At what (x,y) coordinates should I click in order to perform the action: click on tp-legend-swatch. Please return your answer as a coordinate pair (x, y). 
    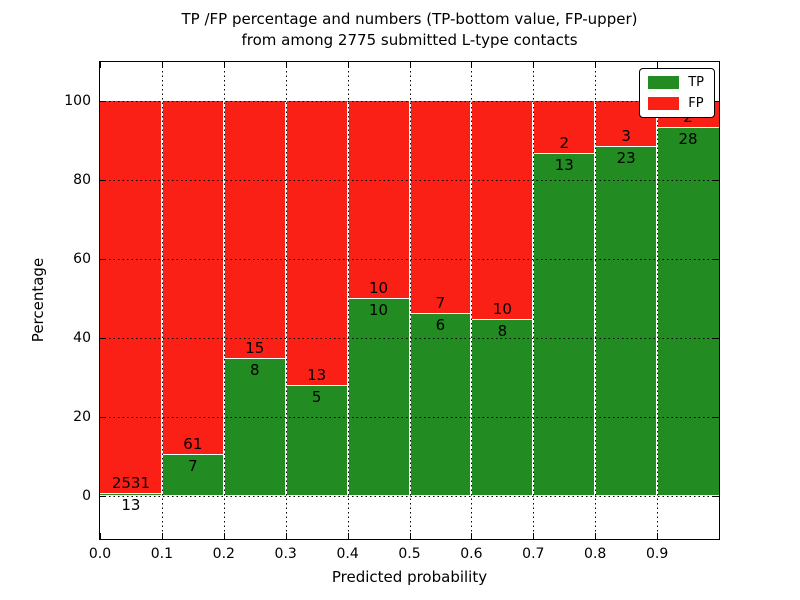
    Looking at the image, I should click on (664, 82).